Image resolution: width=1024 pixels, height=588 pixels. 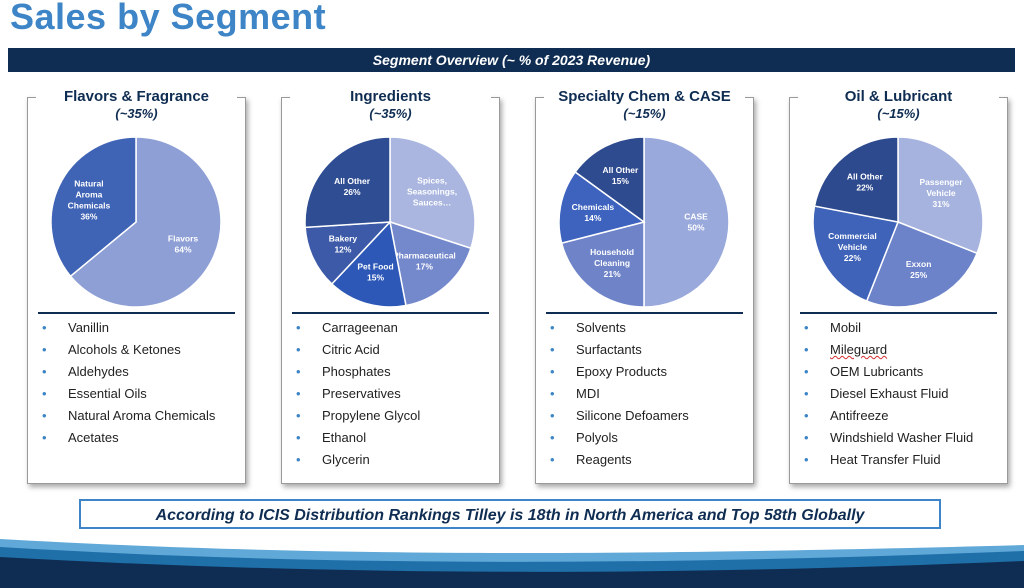 What do you see at coordinates (140, 394) in the screenshot?
I see `list-item: Essential Oils` at bounding box center [140, 394].